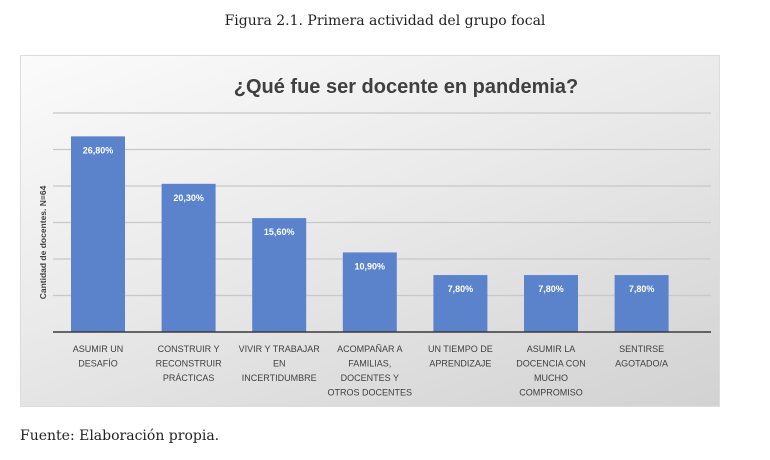 The height and width of the screenshot is (460, 770). What do you see at coordinates (189, 364) in the screenshot?
I see `x-tick-label-2: RECONSTRUIR` at bounding box center [189, 364].